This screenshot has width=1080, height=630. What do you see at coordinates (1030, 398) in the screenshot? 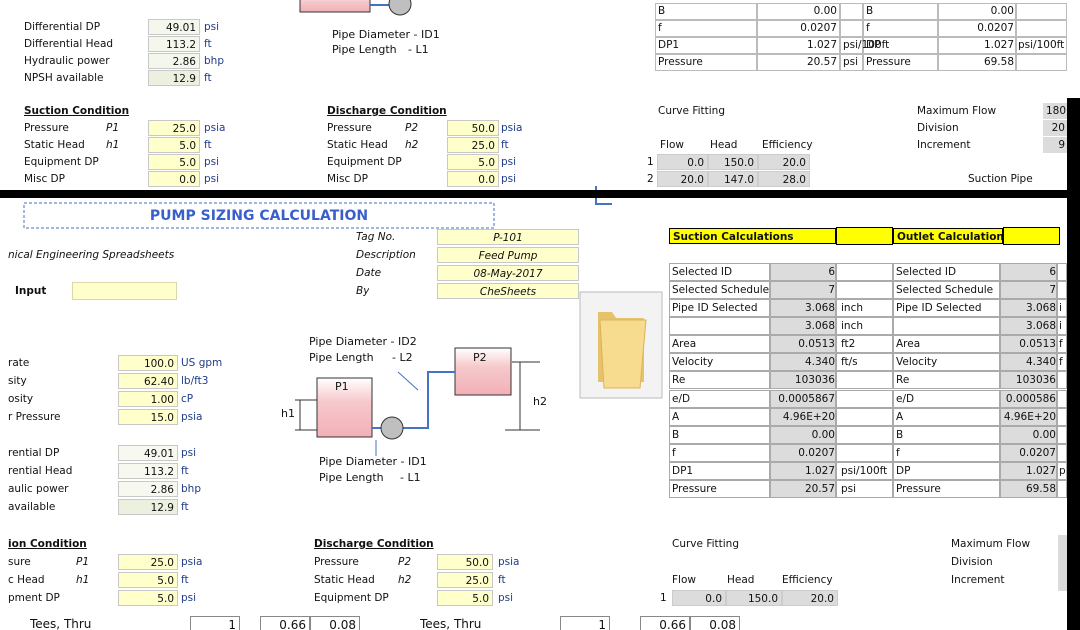
I see `value: 0.000586` at bounding box center [1030, 398].